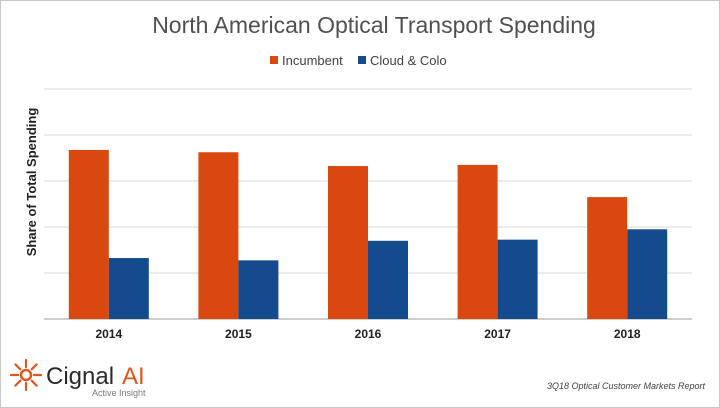  I want to click on legend-swatch-incumbent, so click(274, 60).